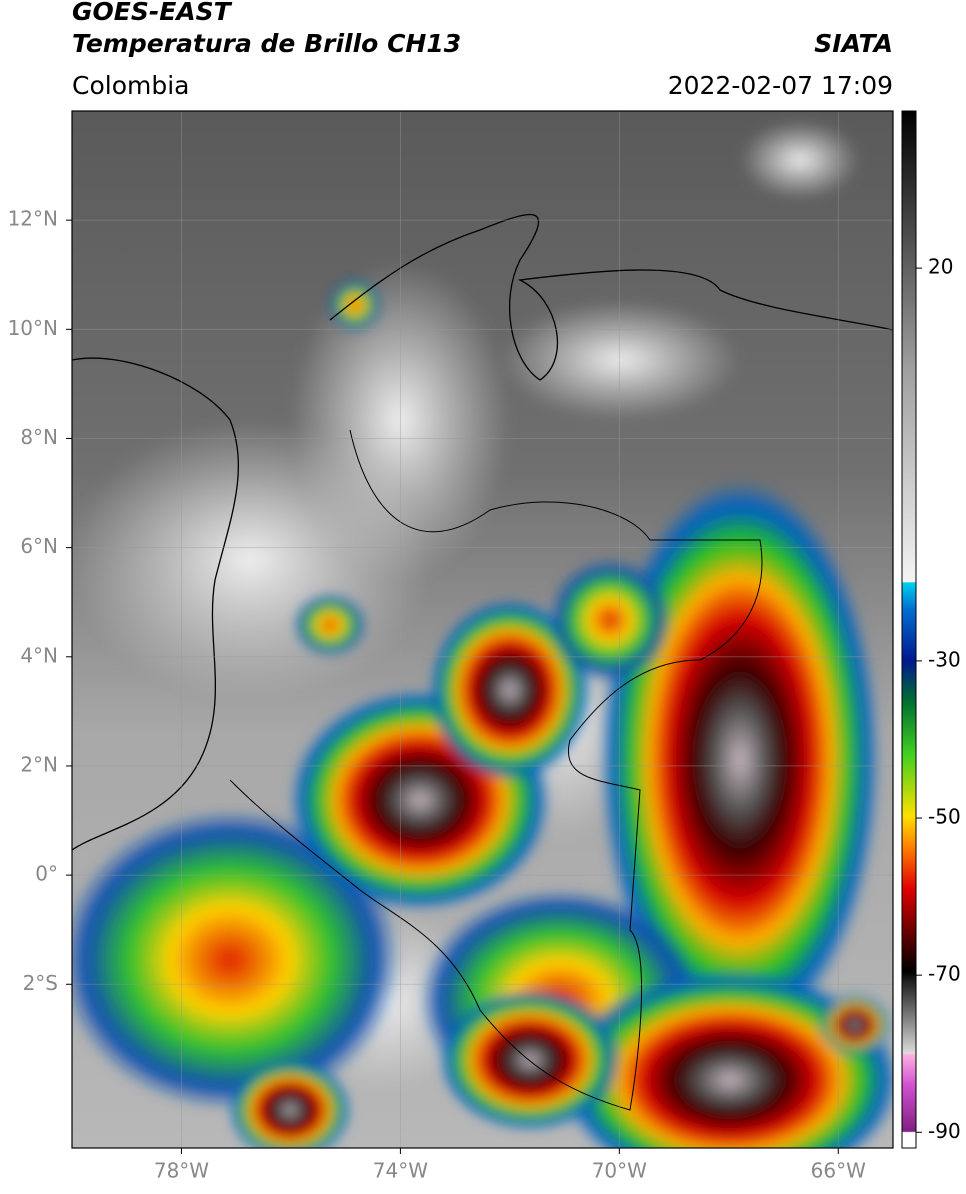 Image resolution: width=966 pixels, height=1194 pixels. I want to click on lat-label: 4°N, so click(39, 655).